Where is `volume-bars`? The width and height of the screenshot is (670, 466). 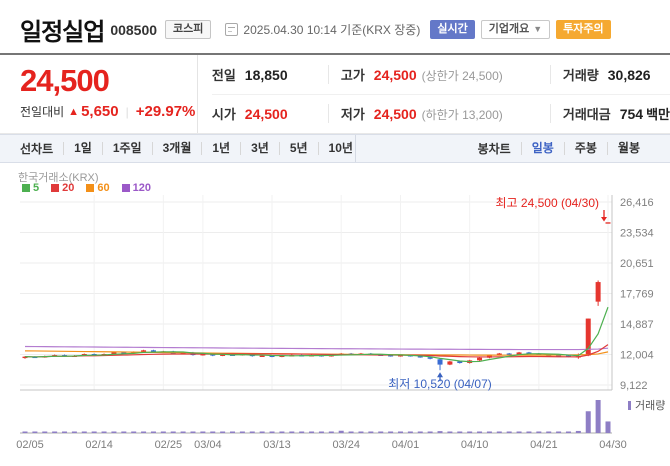 volume-bars is located at coordinates (316, 416).